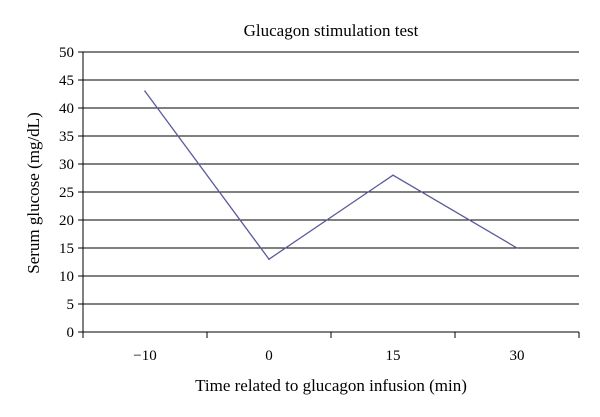  I want to click on x-tick-label: 15, so click(393, 356).